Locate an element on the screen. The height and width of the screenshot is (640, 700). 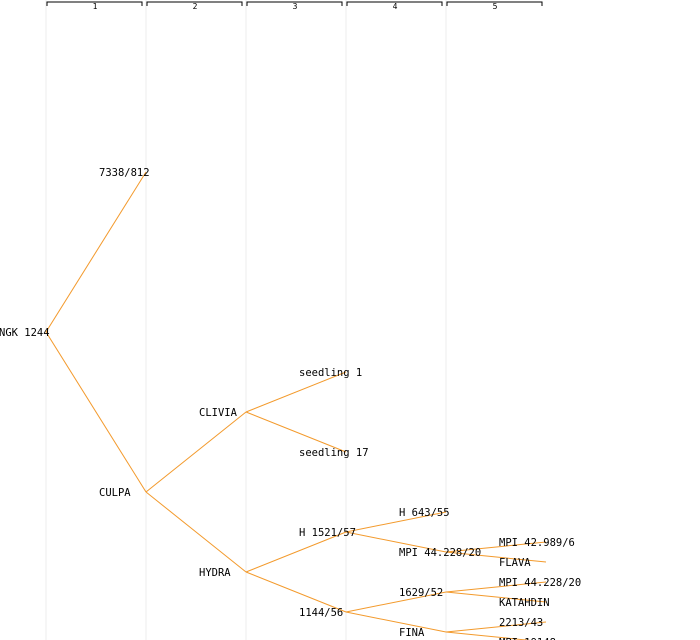
pedigree-node-fina: FINA is located at coordinates (412, 633).